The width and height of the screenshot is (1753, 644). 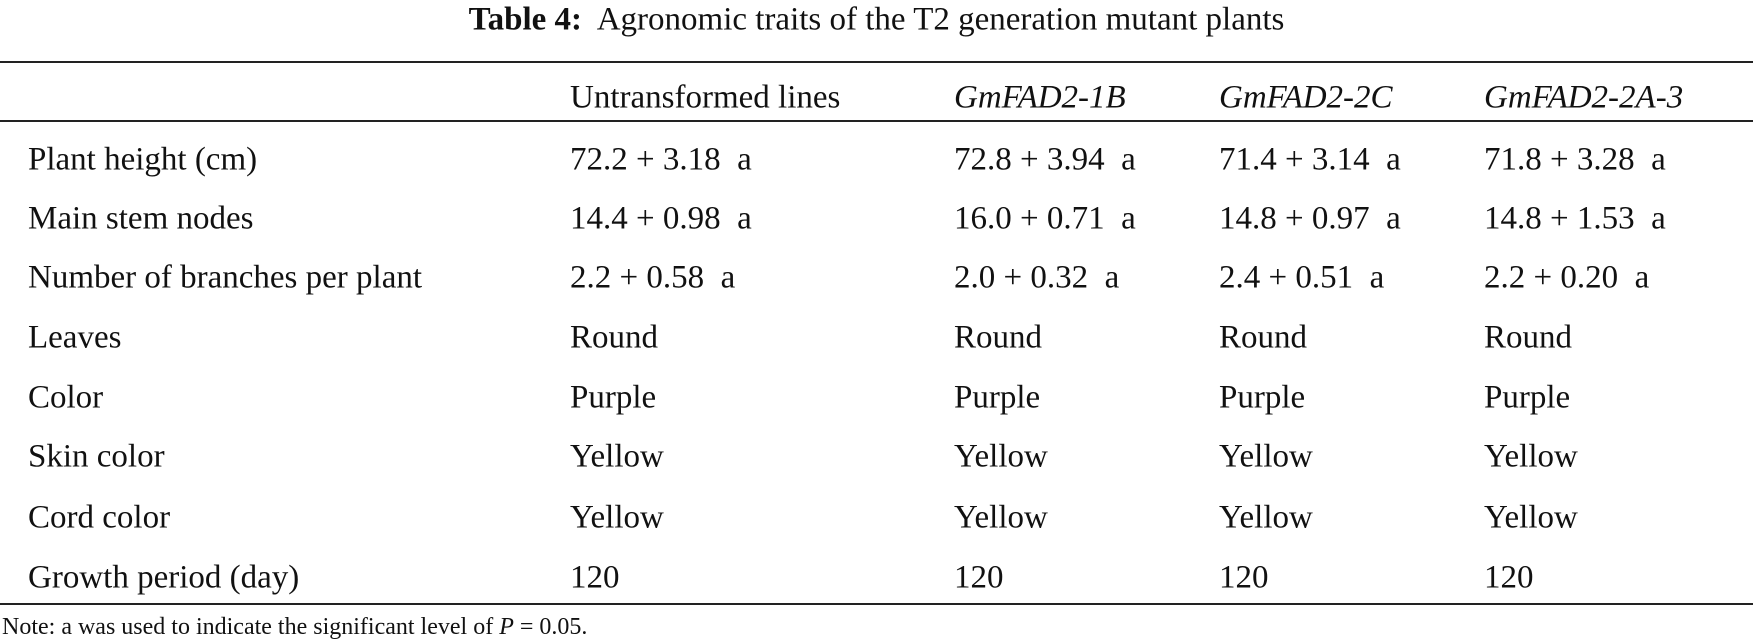 What do you see at coordinates (705, 97) in the screenshot?
I see `column-header: Untransformed lines` at bounding box center [705, 97].